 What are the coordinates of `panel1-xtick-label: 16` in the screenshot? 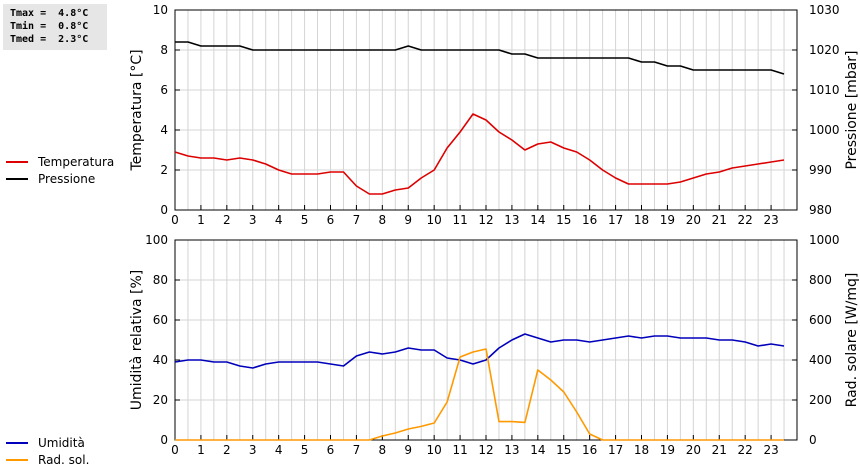 It's located at (589, 220).